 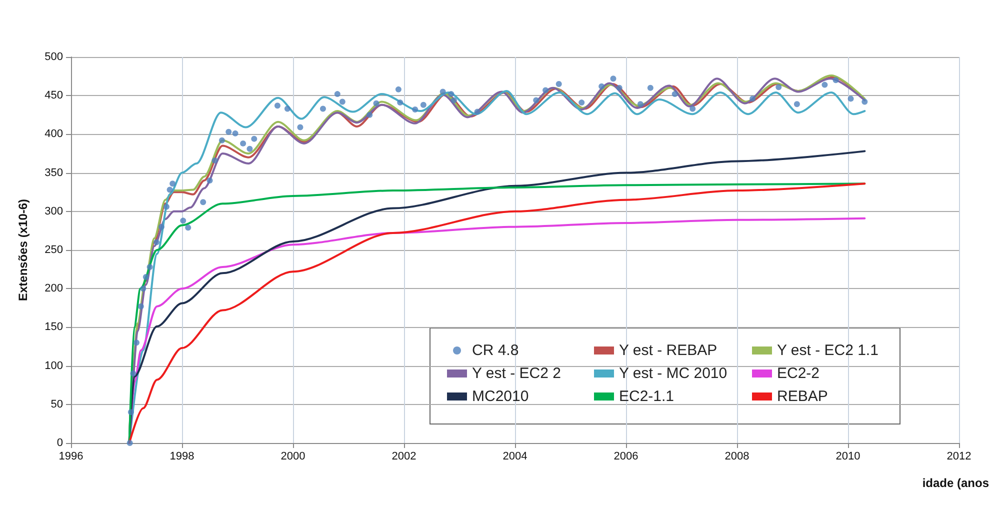 What do you see at coordinates (959, 456) in the screenshot?
I see `x-tick-label: 2012` at bounding box center [959, 456].